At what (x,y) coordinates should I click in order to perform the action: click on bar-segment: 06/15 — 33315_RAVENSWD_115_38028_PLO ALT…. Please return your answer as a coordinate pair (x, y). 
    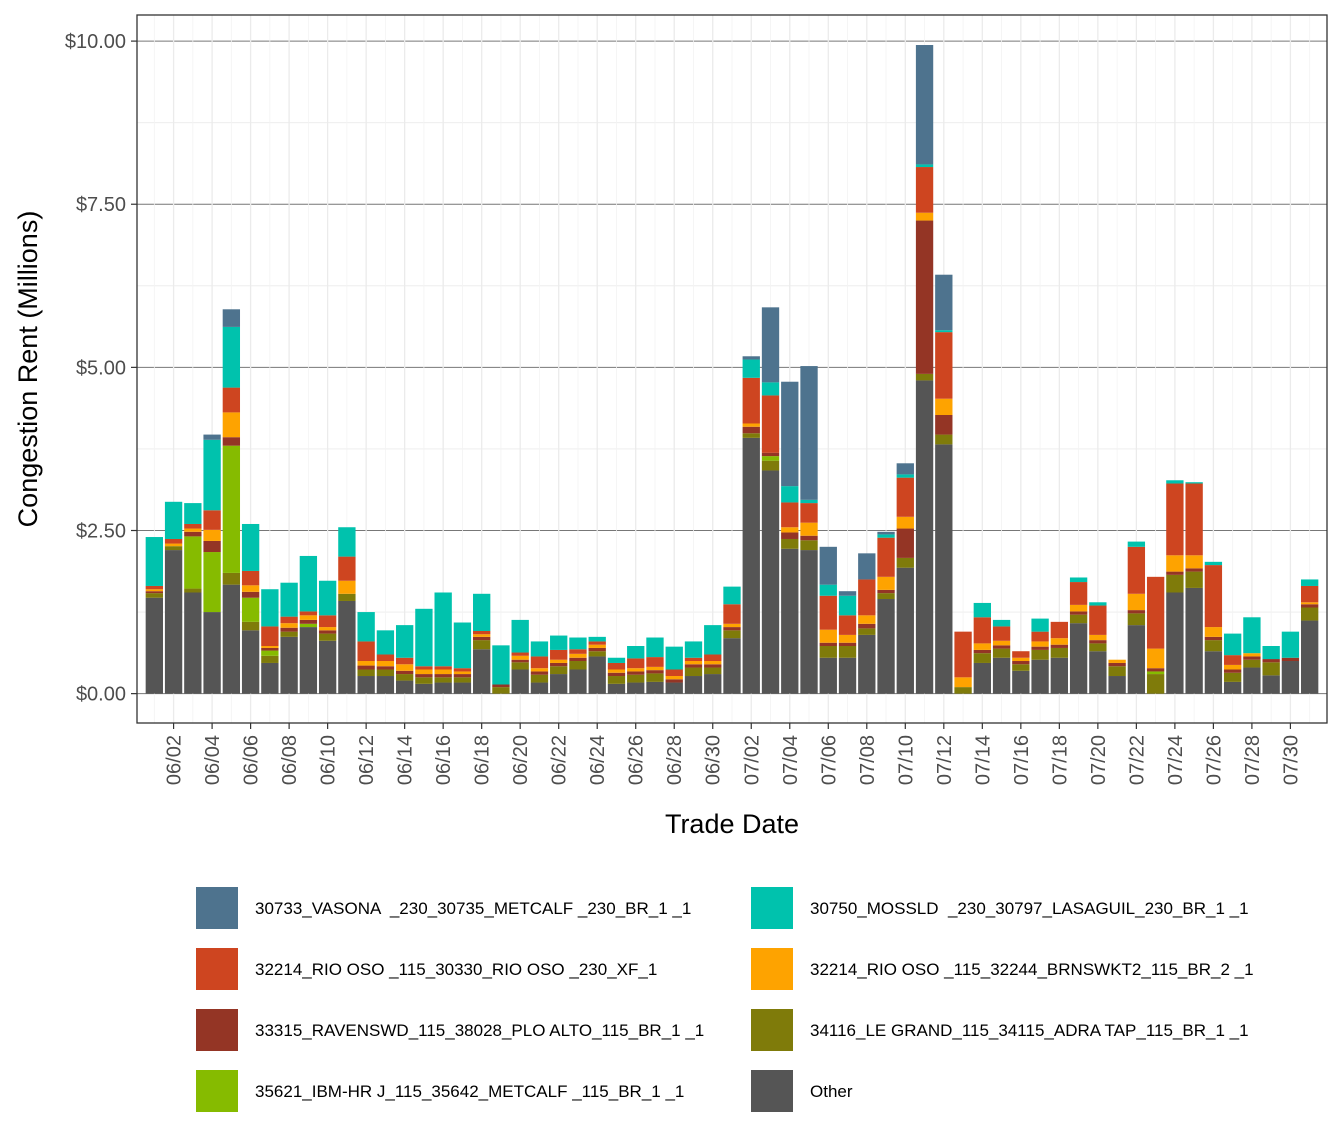
    Looking at the image, I should click on (424, 676).